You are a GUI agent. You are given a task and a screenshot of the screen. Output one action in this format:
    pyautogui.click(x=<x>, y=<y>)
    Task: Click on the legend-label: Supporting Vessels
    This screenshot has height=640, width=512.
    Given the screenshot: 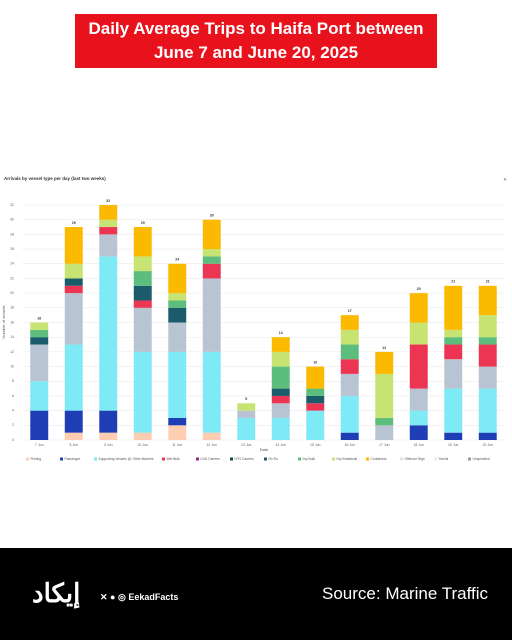 What is the action you would take?
    pyautogui.click(x=113, y=459)
    